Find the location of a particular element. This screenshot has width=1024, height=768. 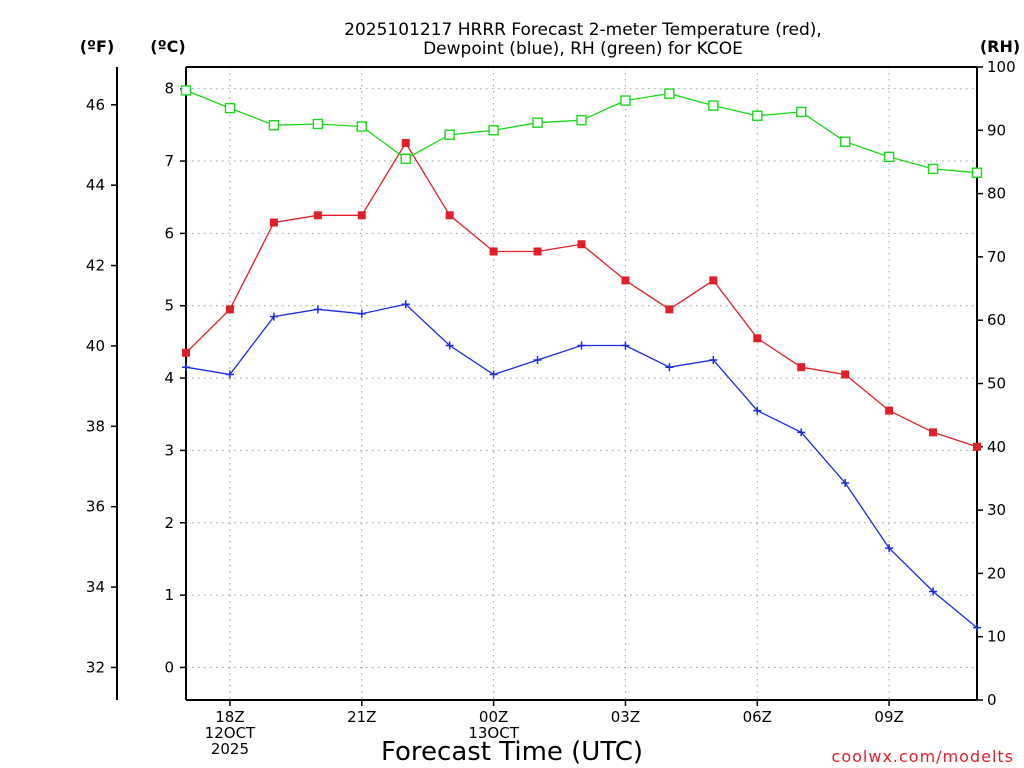

rh-tick-label-40: 40 is located at coordinates (996, 447).